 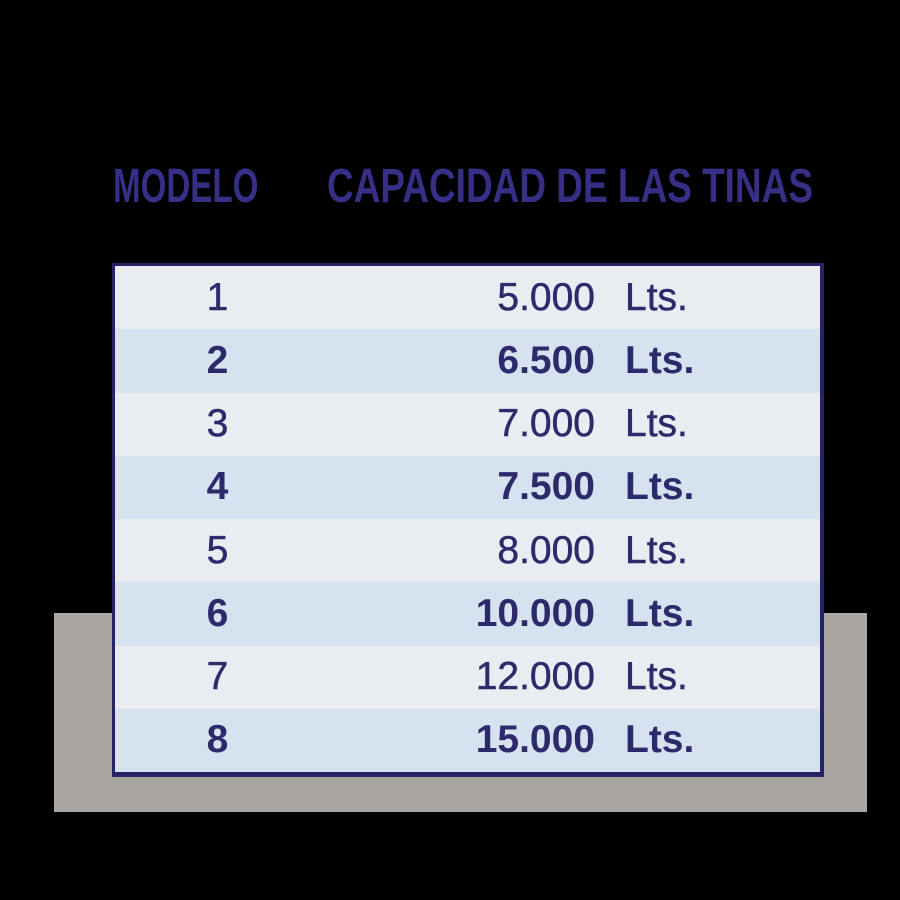 What do you see at coordinates (217, 424) in the screenshot?
I see `model-number: 3` at bounding box center [217, 424].